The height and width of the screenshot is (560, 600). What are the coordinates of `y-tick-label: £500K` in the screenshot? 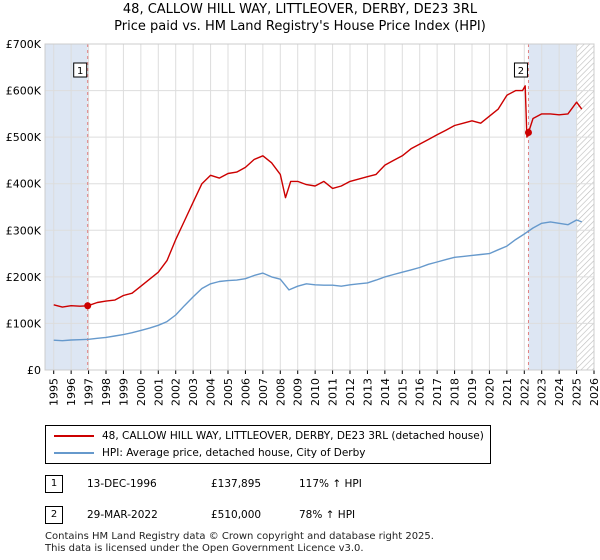 It's located at (24, 137).